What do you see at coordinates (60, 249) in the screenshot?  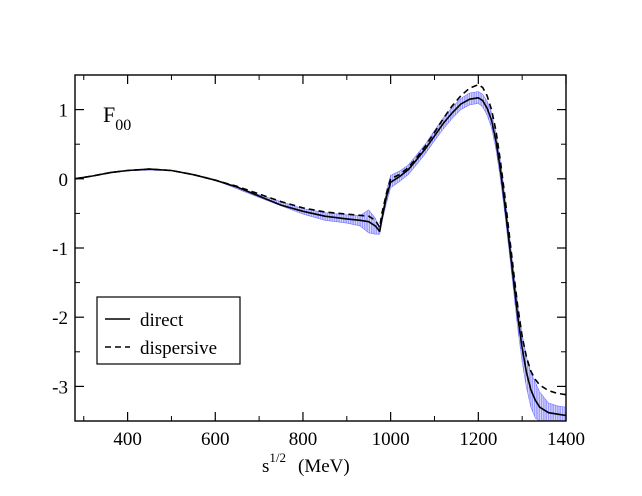 I see `y-tick-label: -1` at bounding box center [60, 249].